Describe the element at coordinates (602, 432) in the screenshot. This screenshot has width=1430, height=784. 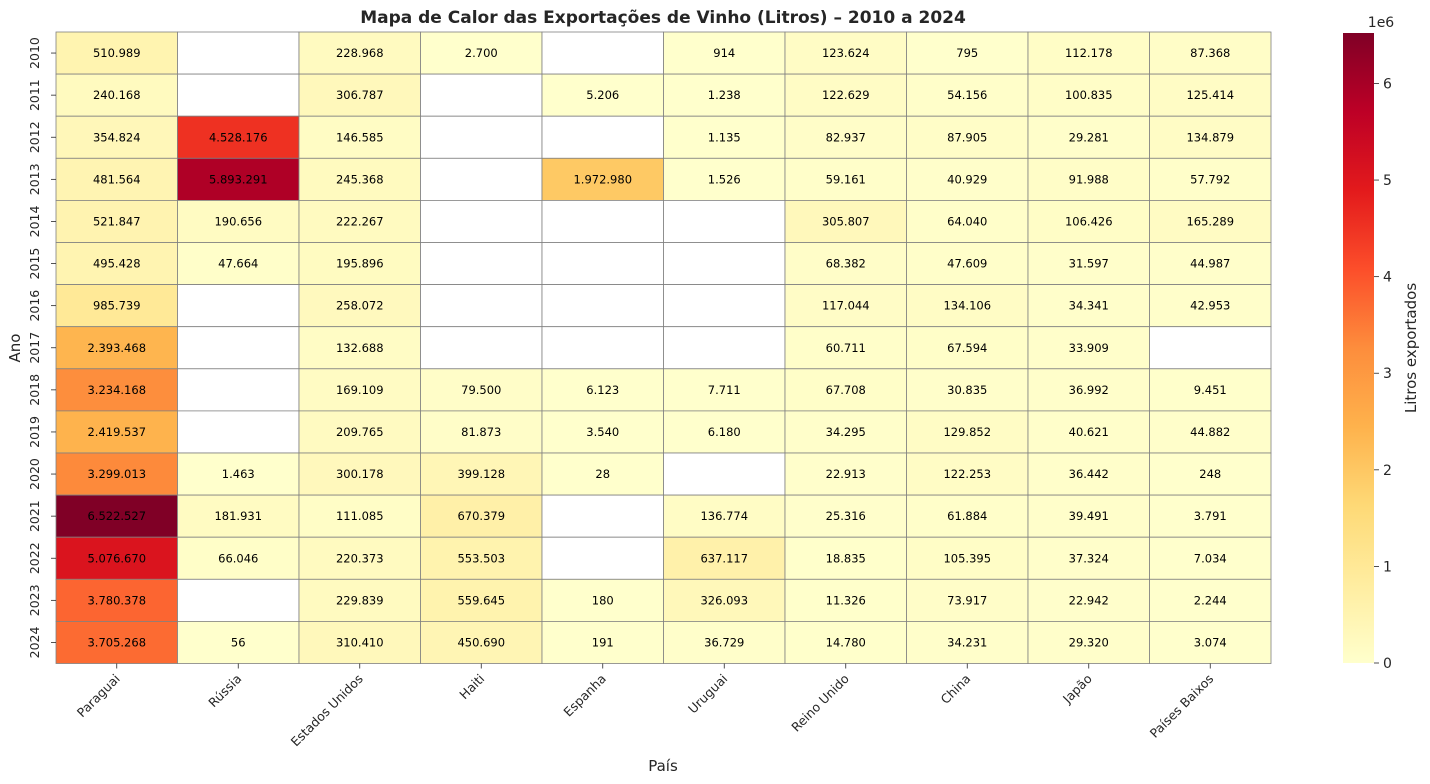
I see `cell-value-label: 3.540` at that location.